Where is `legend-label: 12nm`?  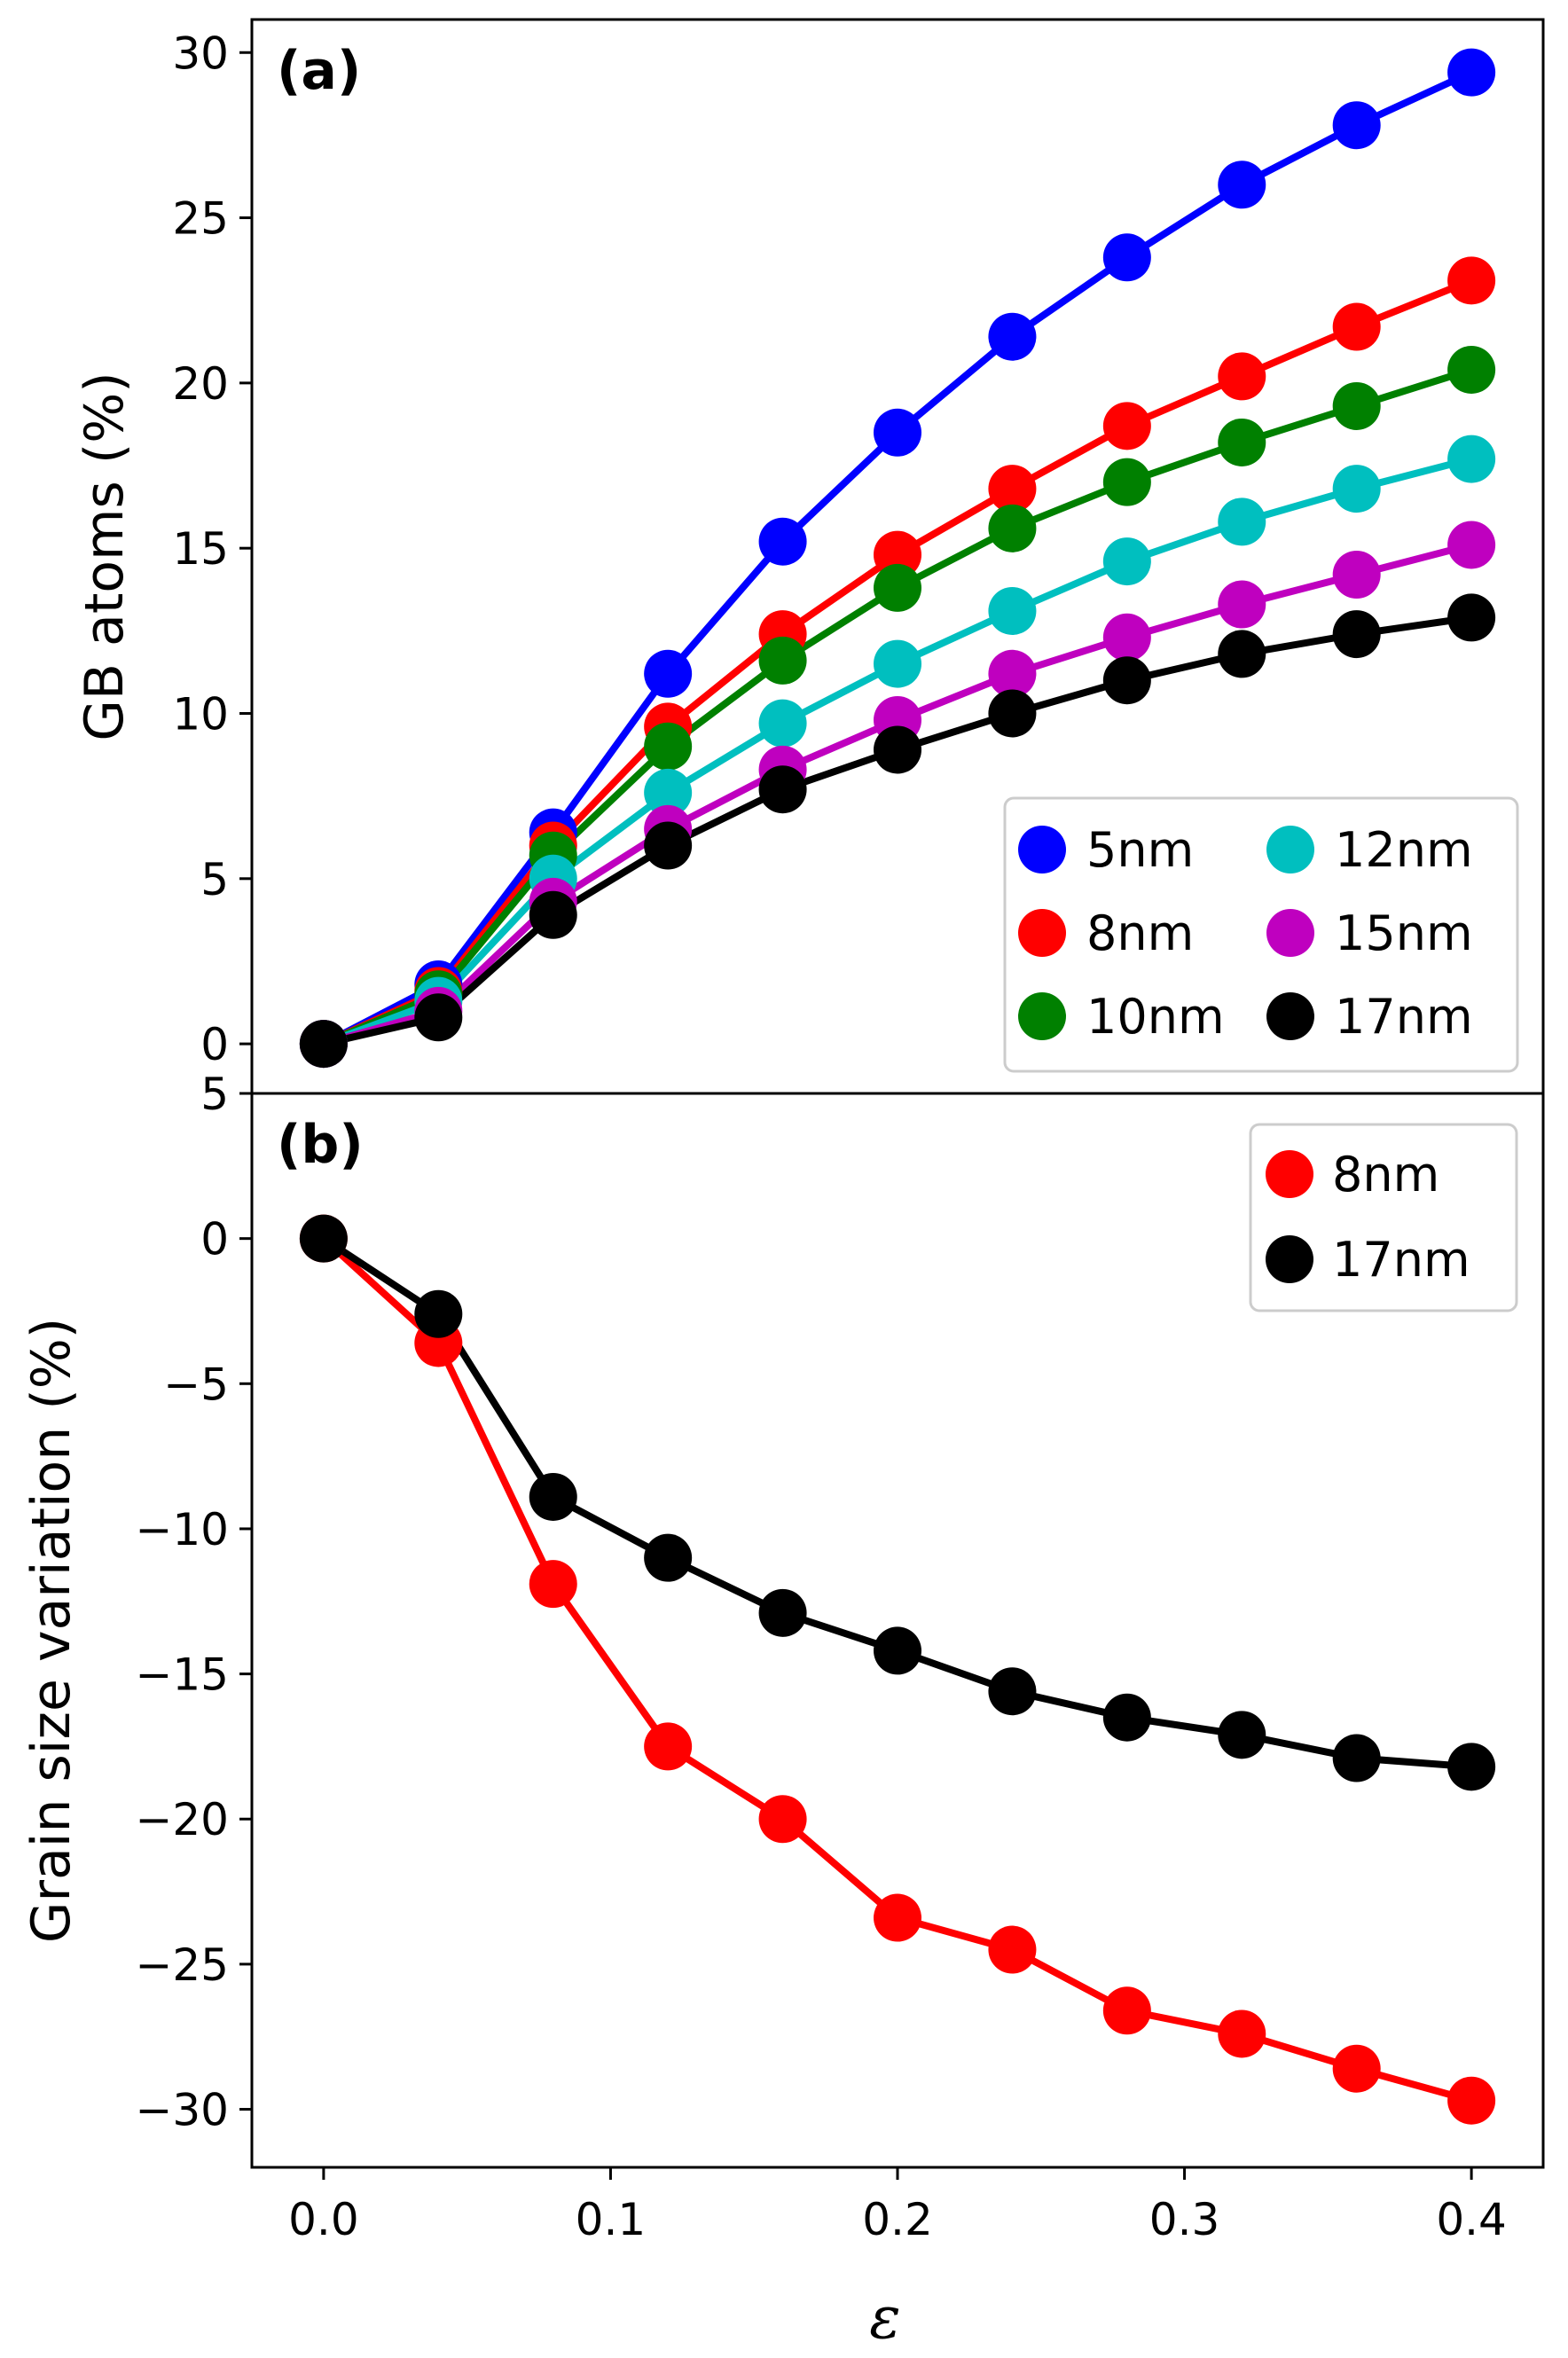
legend-label: 12nm is located at coordinates (1404, 850).